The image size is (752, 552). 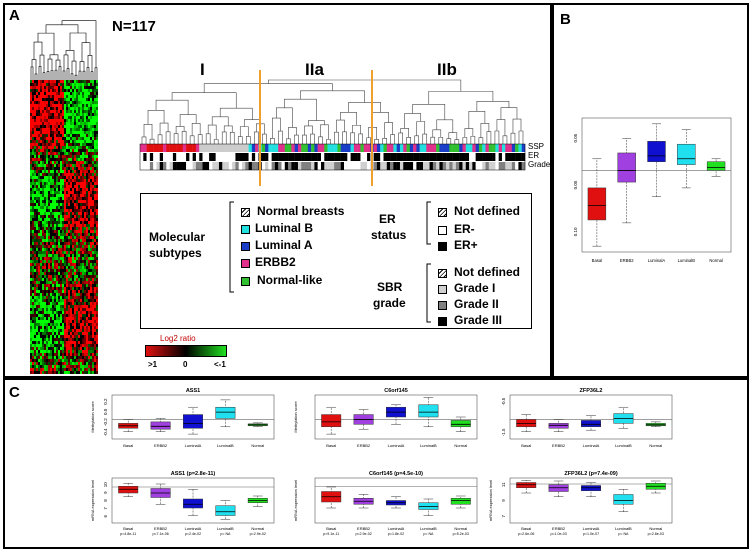 What do you see at coordinates (128, 534) in the screenshot?
I see `p-value-label: p=4.8e-11` at bounding box center [128, 534].